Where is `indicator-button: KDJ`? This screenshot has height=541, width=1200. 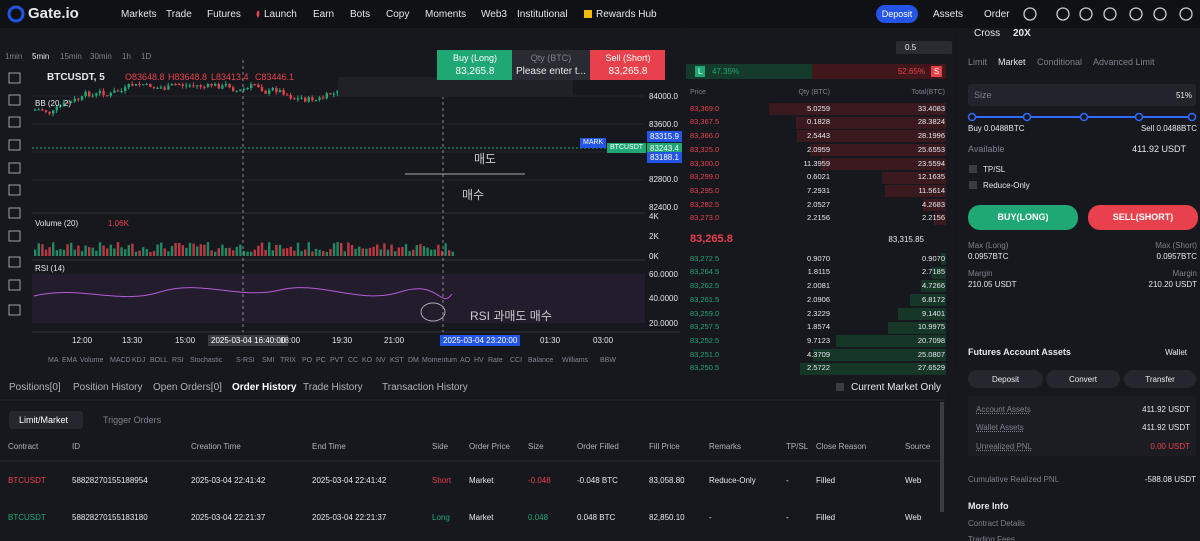 indicator-button: KDJ is located at coordinates (139, 360).